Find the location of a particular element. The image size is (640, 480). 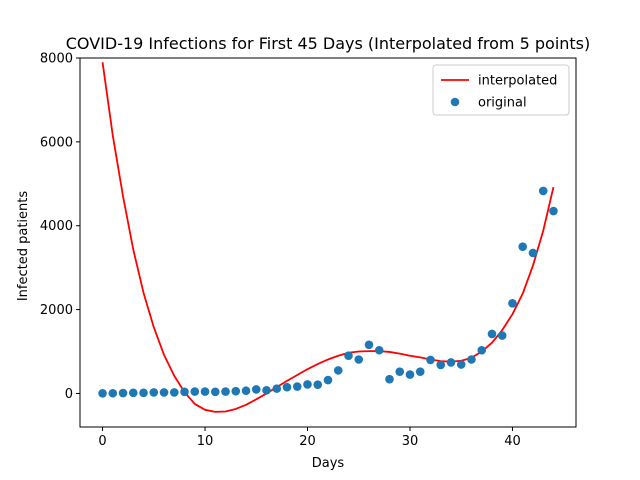

legend: interpolated original is located at coordinates (501, 90).